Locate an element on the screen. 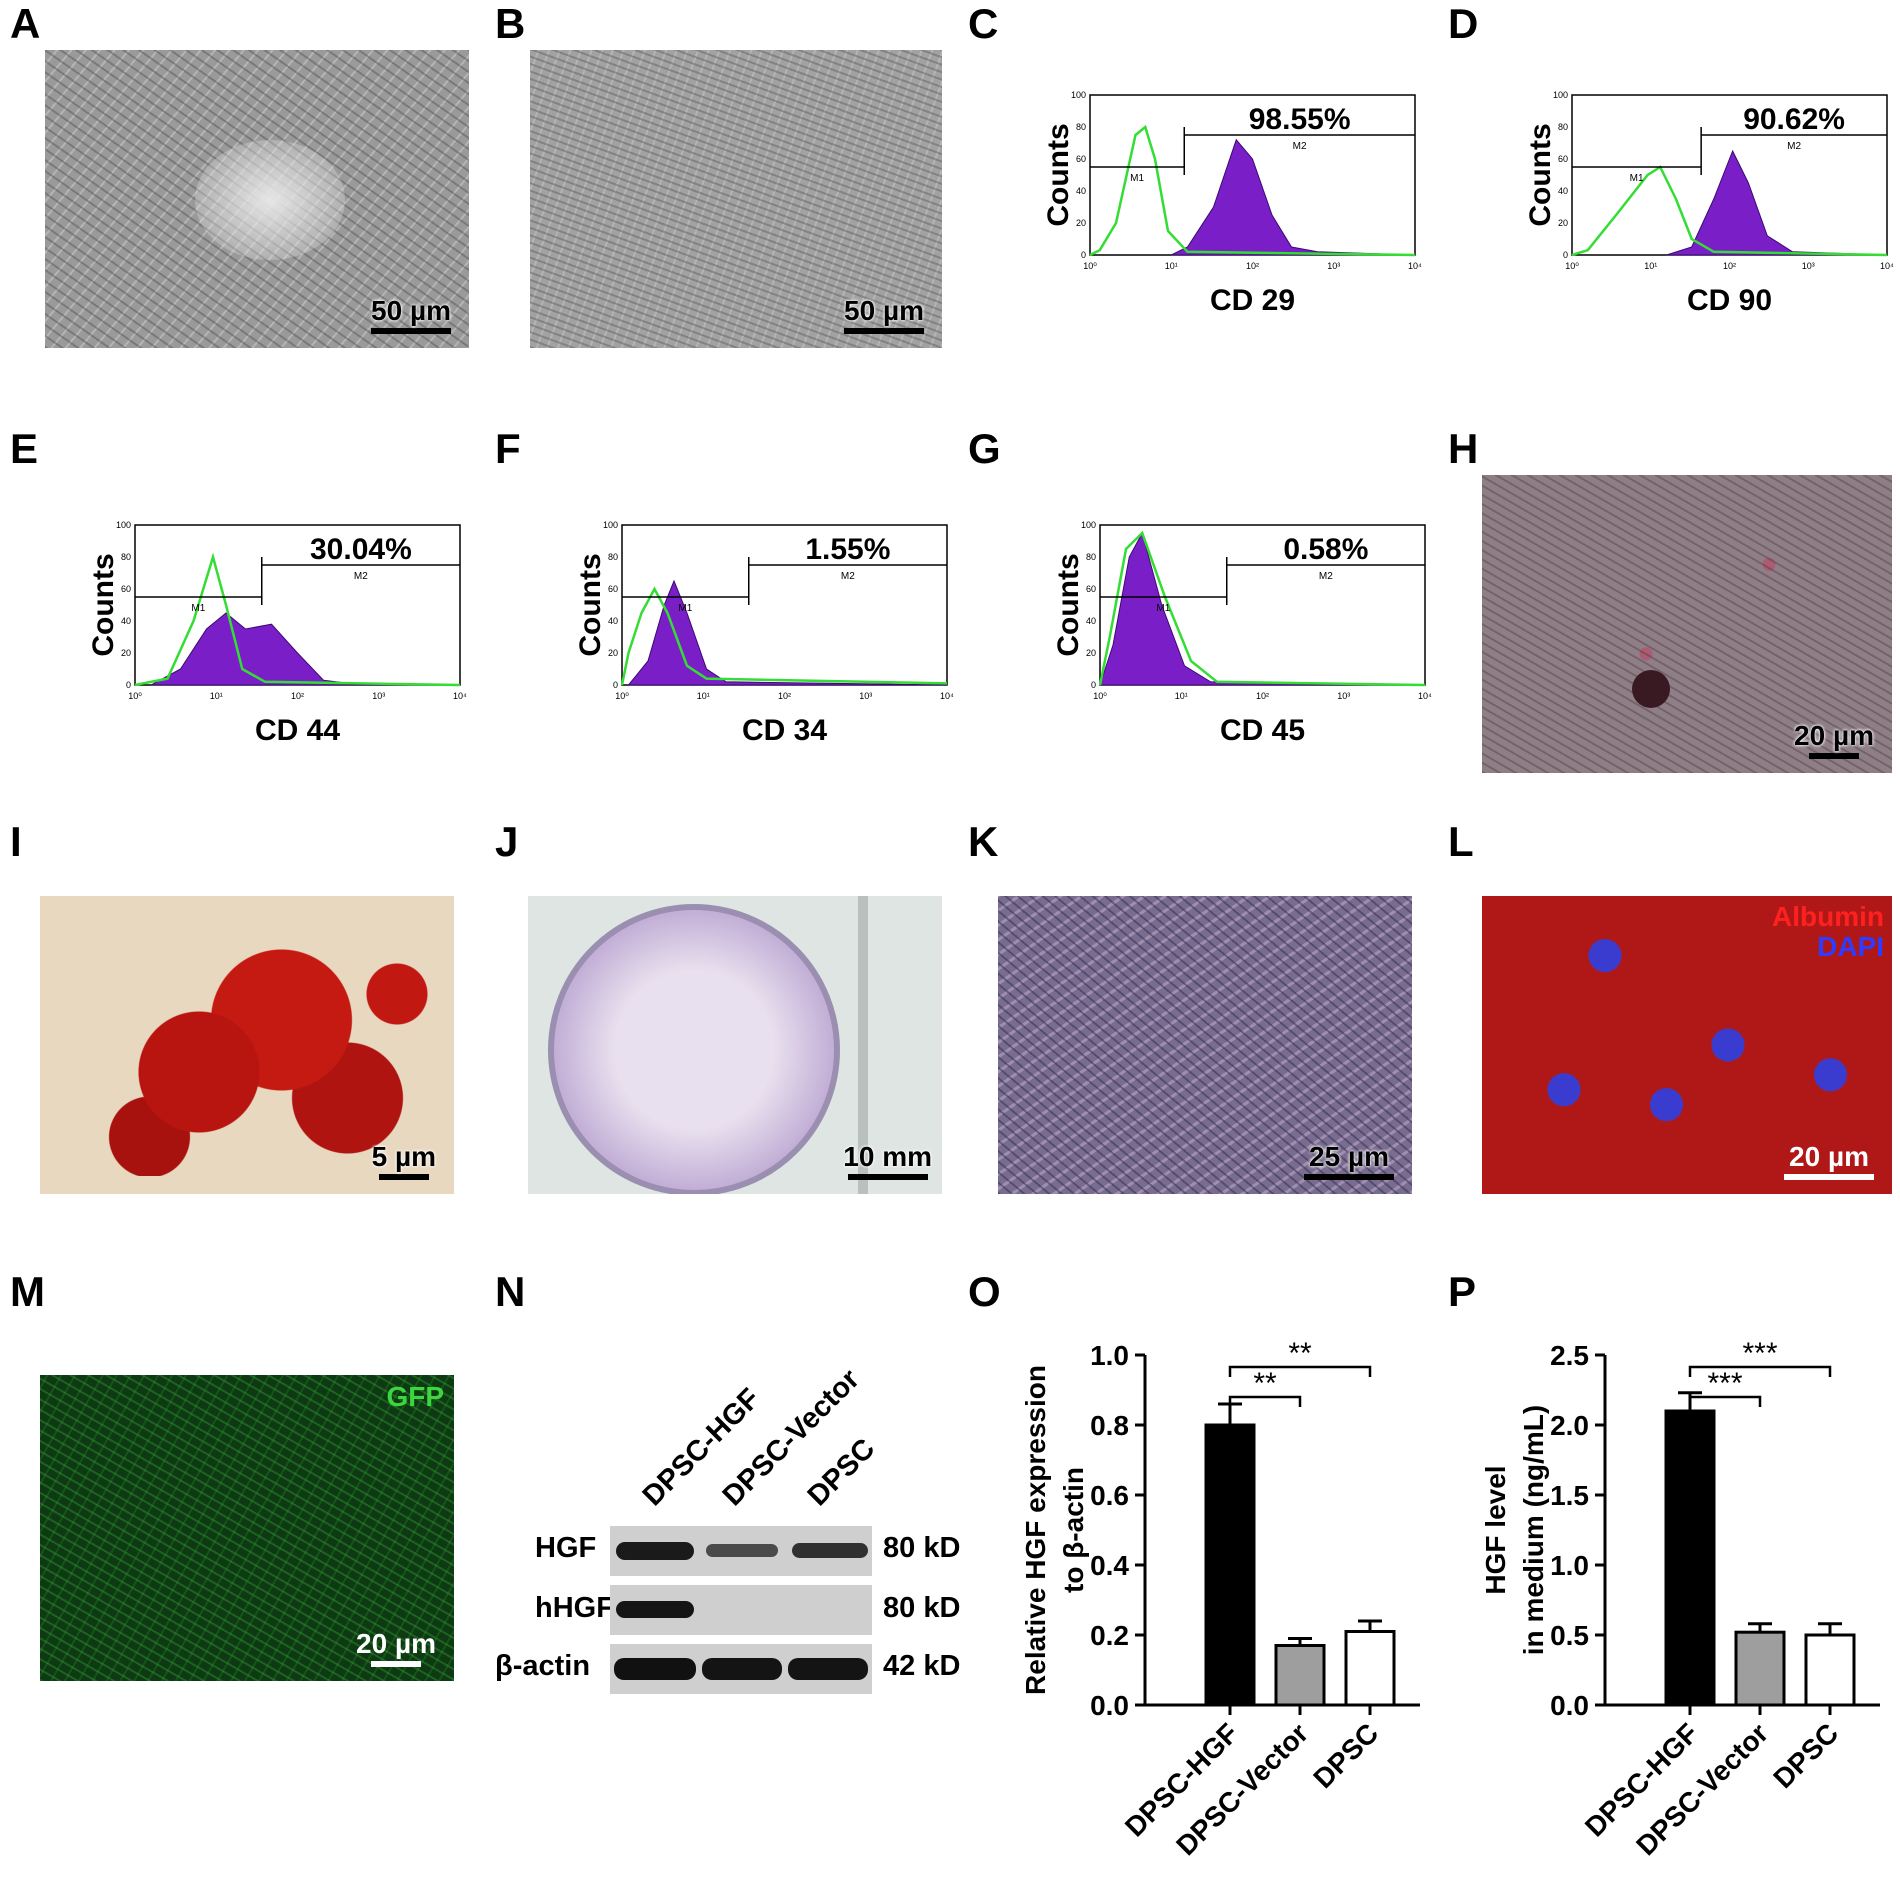 The height and width of the screenshot is (1903, 1900). y-axis-label: to β-actin is located at coordinates (1073, 1530).